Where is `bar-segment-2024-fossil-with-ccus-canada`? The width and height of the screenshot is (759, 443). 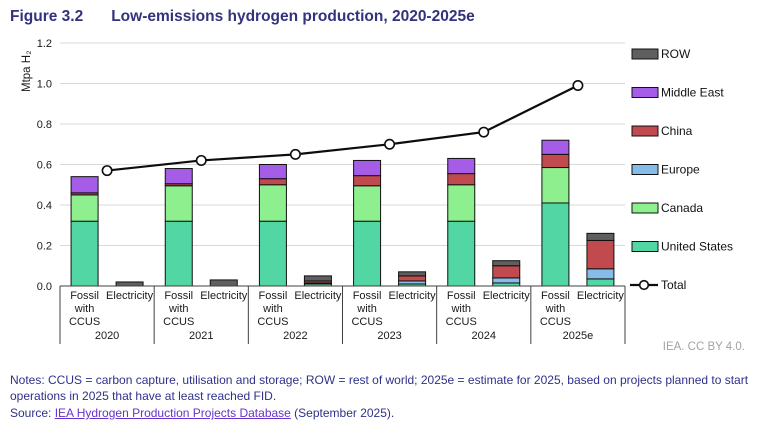 bar-segment-2024-fossil-with-ccus-canada is located at coordinates (461, 203).